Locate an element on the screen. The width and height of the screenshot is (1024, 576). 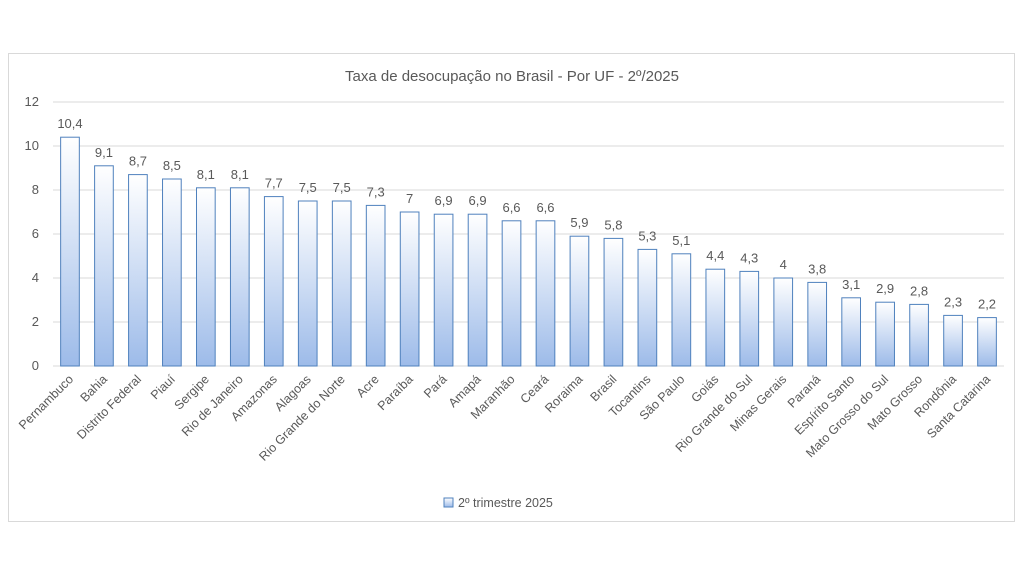
category-label: Piauí is located at coordinates (163, 387).